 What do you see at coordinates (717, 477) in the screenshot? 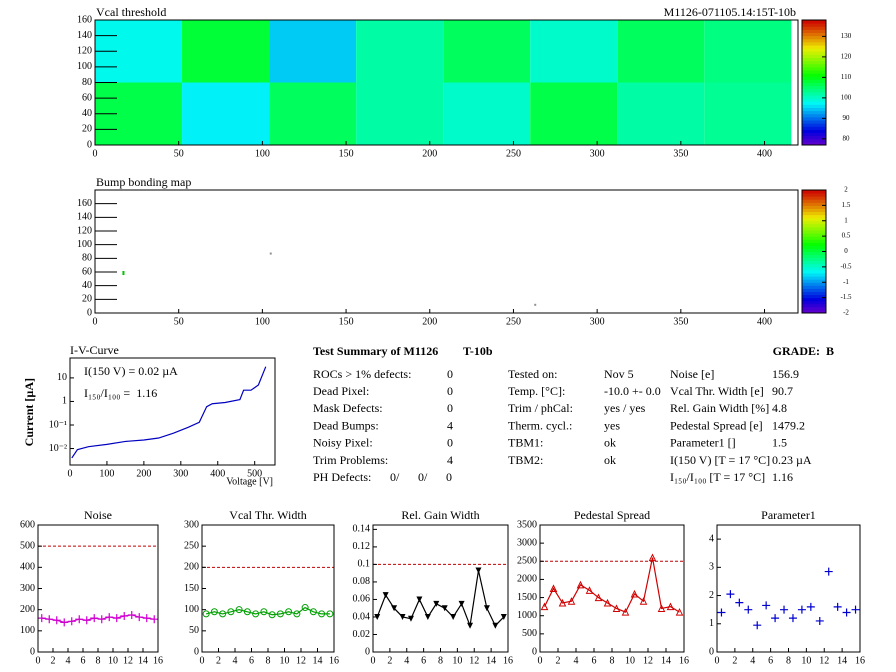
I see `row-label: I₁₅₀/I₁₀₀ [T = 17 °C]` at bounding box center [717, 477].